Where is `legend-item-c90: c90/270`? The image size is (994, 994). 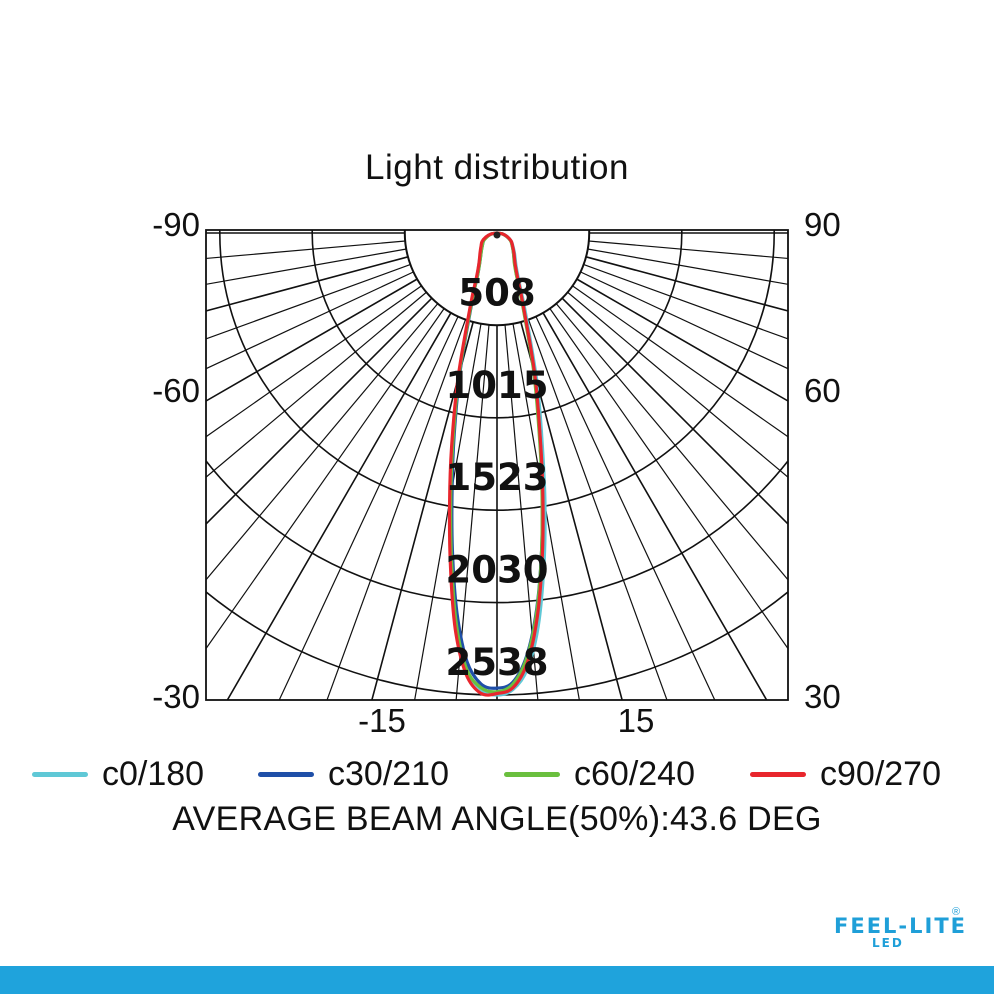 legend-item-c90: c90/270 is located at coordinates (845, 774).